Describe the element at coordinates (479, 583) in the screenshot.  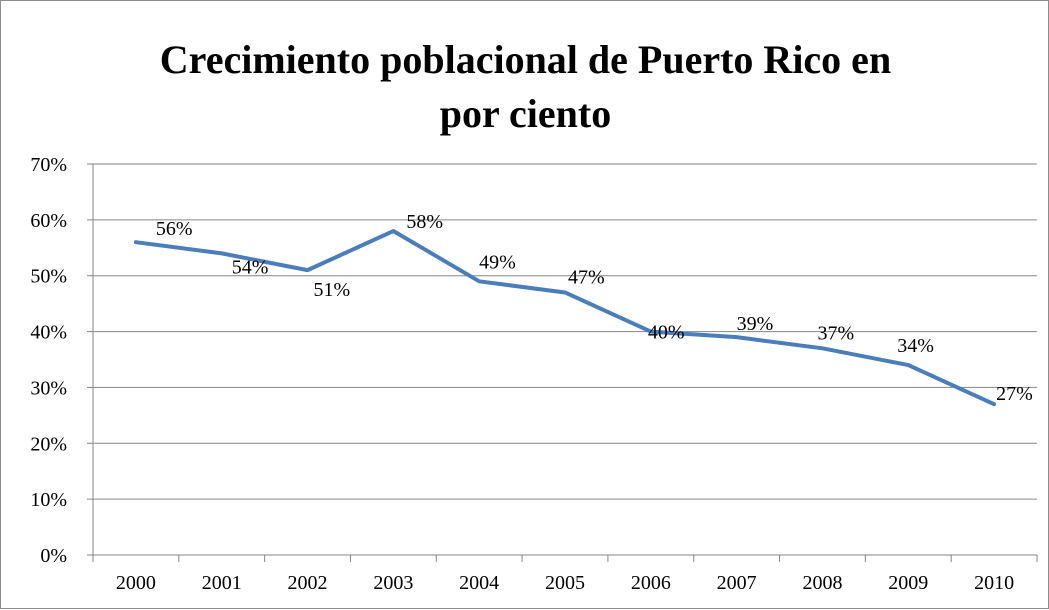
I see `x-tick-label: 2004` at that location.